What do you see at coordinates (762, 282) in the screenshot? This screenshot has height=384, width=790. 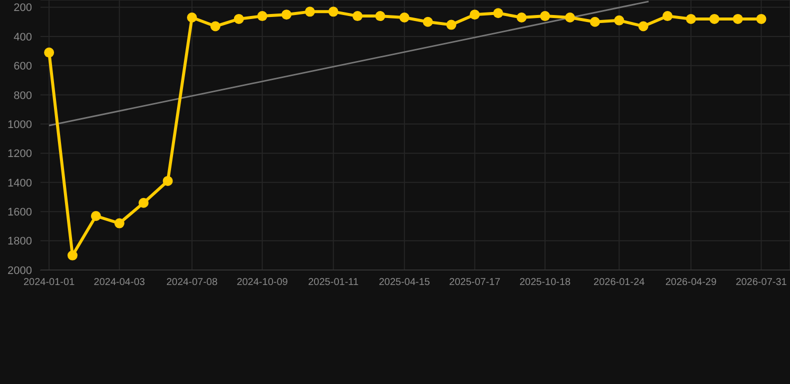 I see `x-tick-label: 2026-07-31` at bounding box center [762, 282].